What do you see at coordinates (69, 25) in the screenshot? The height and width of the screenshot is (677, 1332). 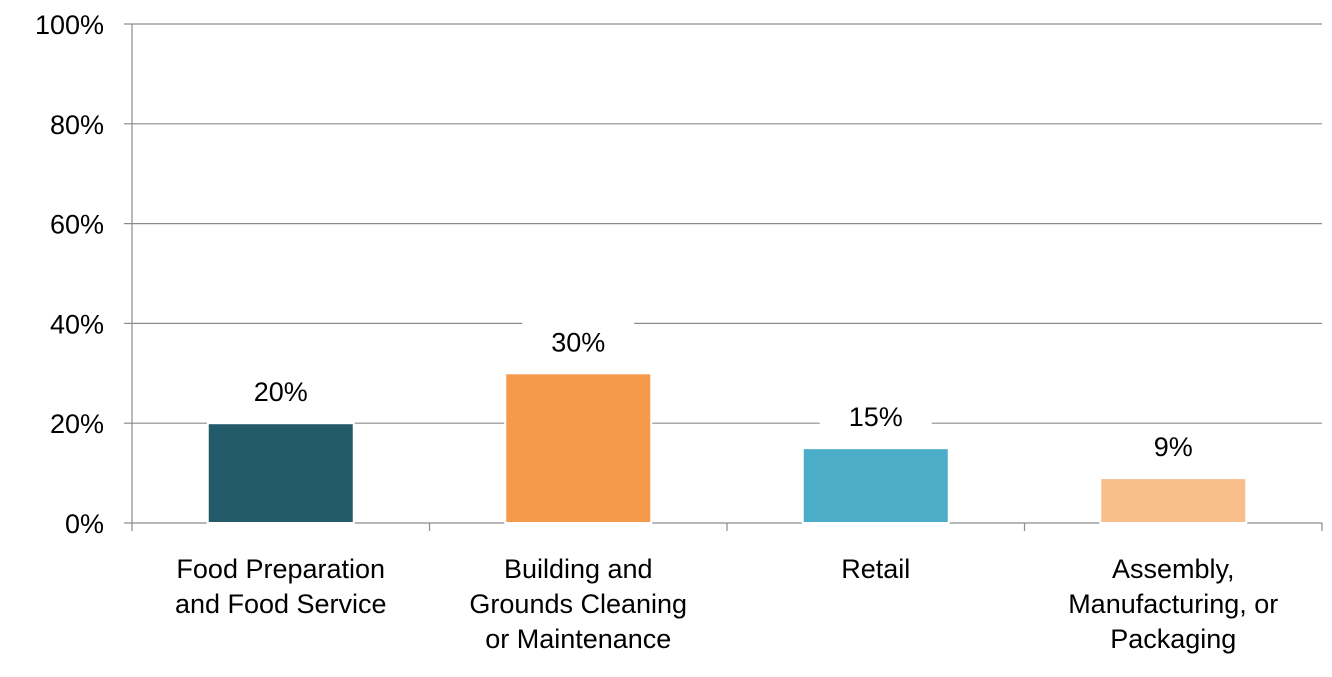 I see `y-tick-label: 100%` at bounding box center [69, 25].